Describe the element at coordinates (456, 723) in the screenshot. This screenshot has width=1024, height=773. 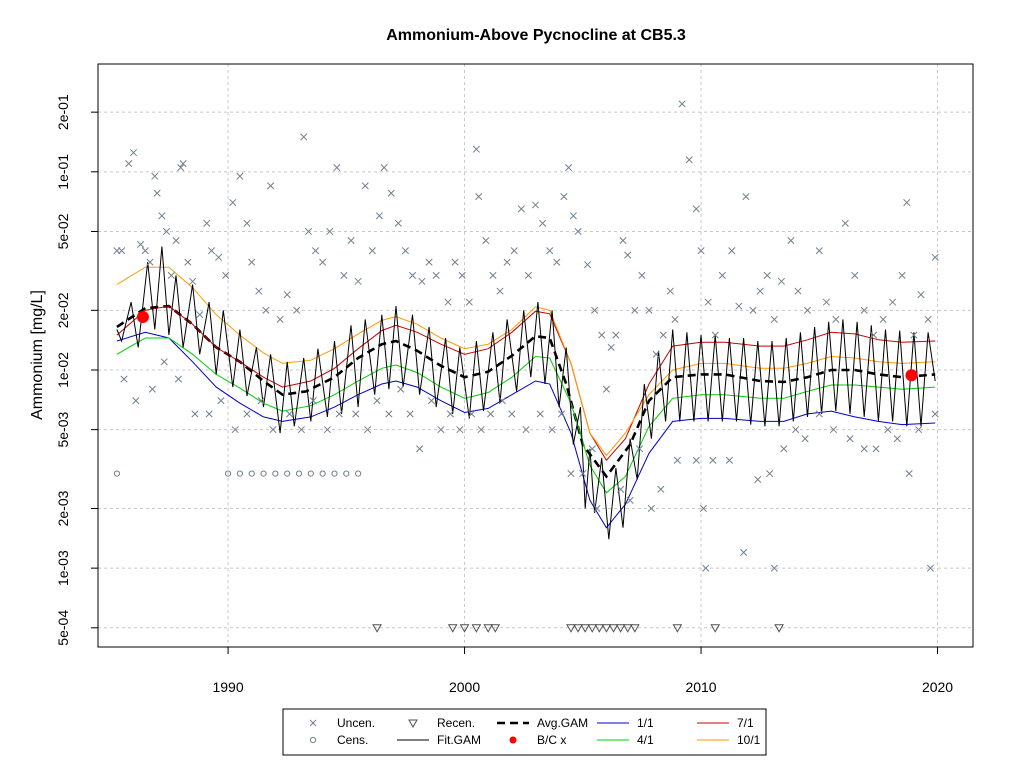
I see `legend-label: Recen.` at that location.